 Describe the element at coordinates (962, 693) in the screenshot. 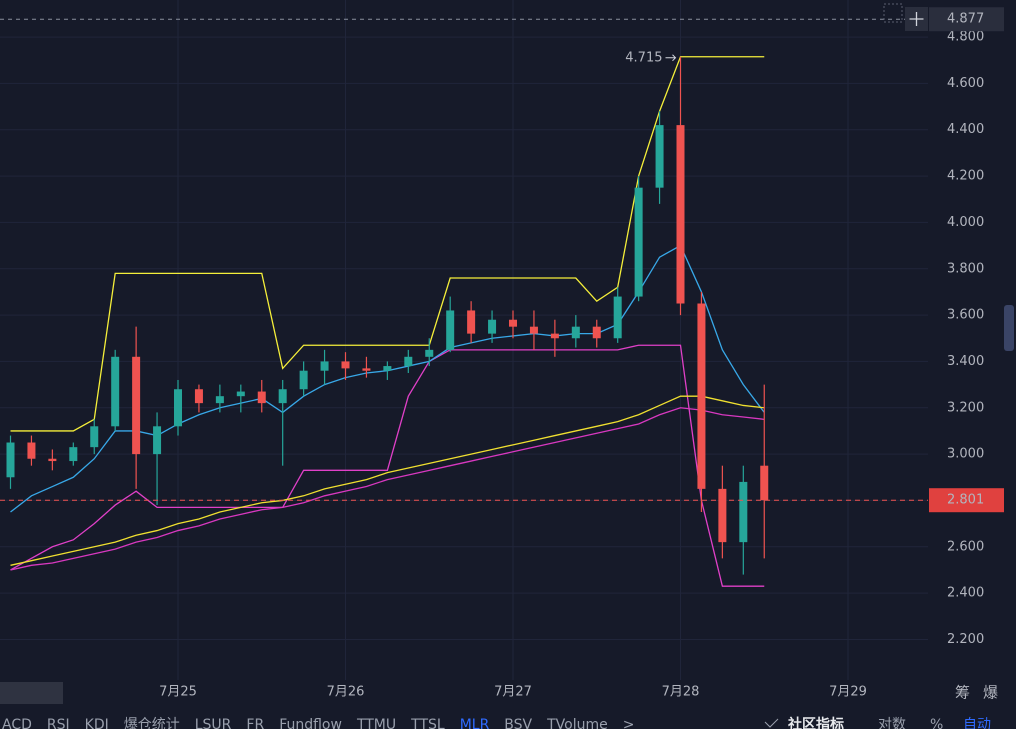

I see `side-button: 筹` at that location.